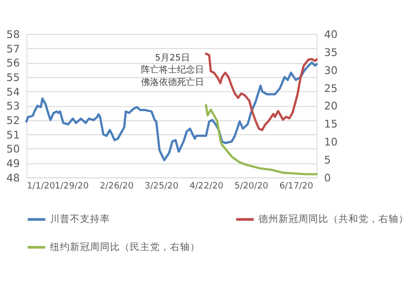 The height and width of the screenshot is (284, 409). I want to click on y2-tick-label: 15, so click(331, 124).